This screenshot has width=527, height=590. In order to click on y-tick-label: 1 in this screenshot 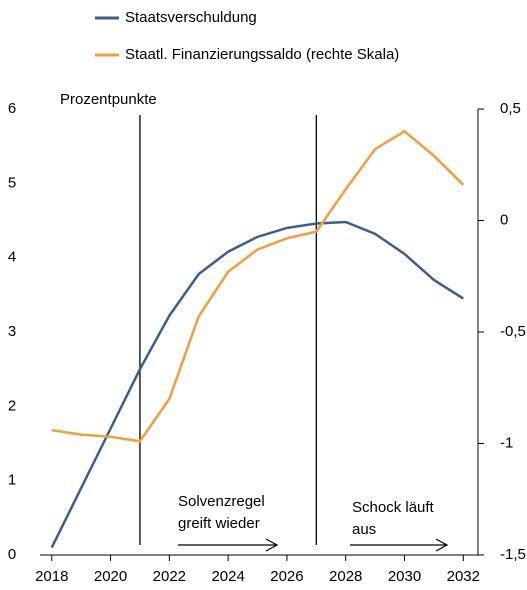, I will do `click(12, 480)`.